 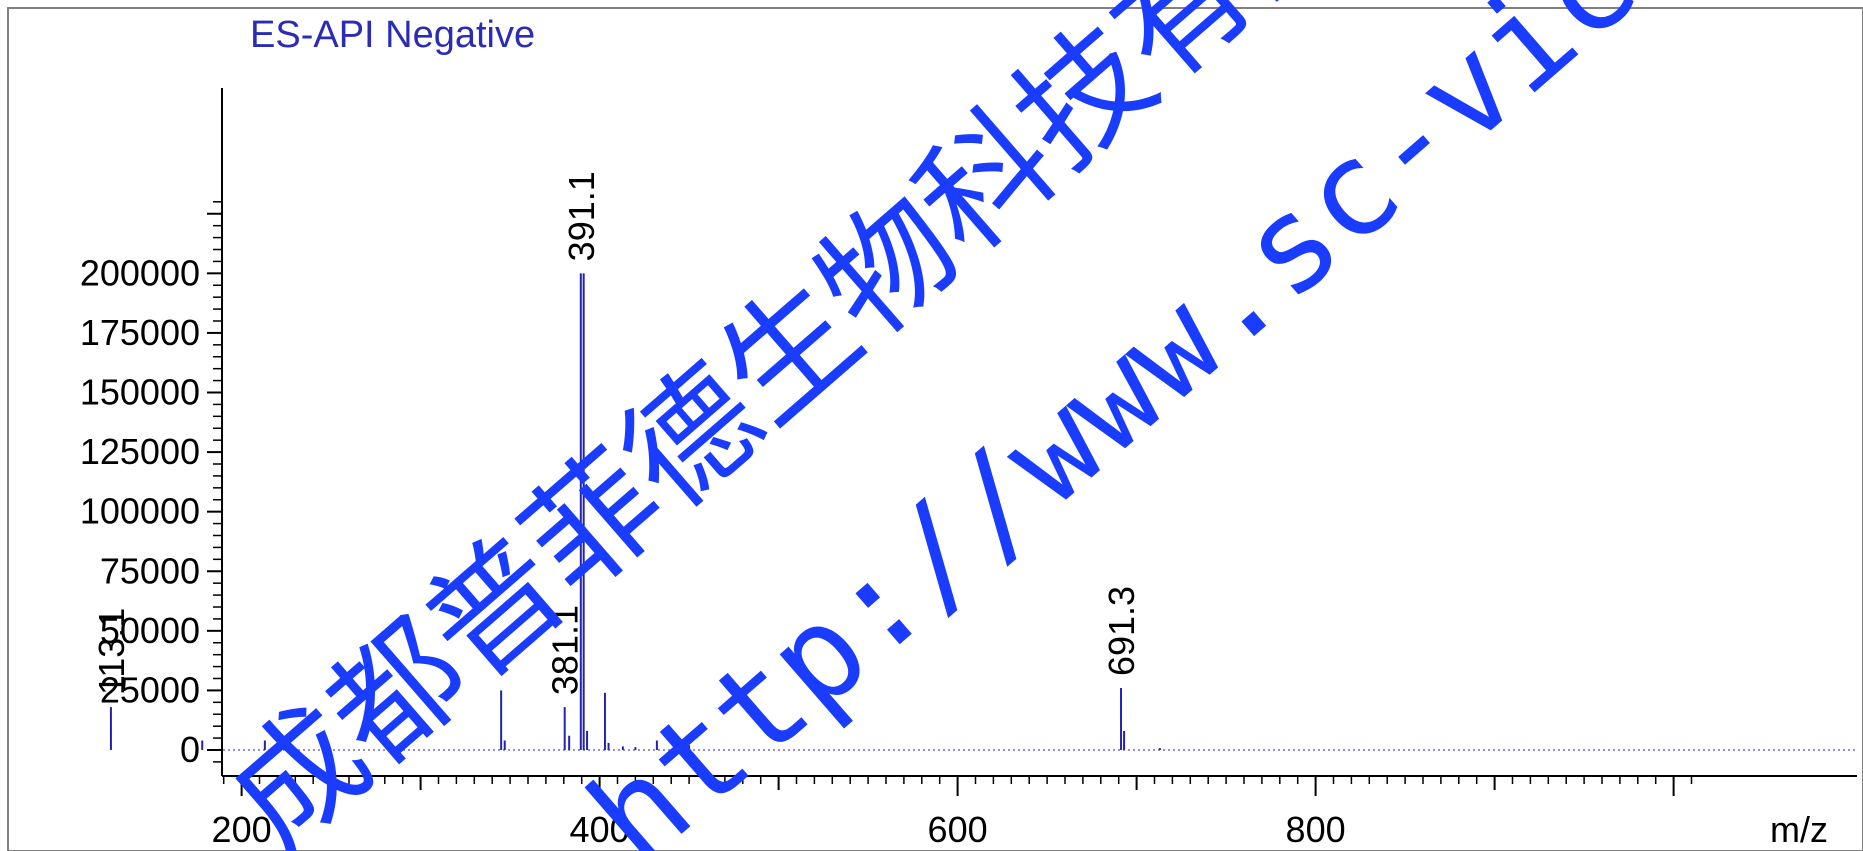 I want to click on y-tick-label: 200000, so click(x=140, y=272).